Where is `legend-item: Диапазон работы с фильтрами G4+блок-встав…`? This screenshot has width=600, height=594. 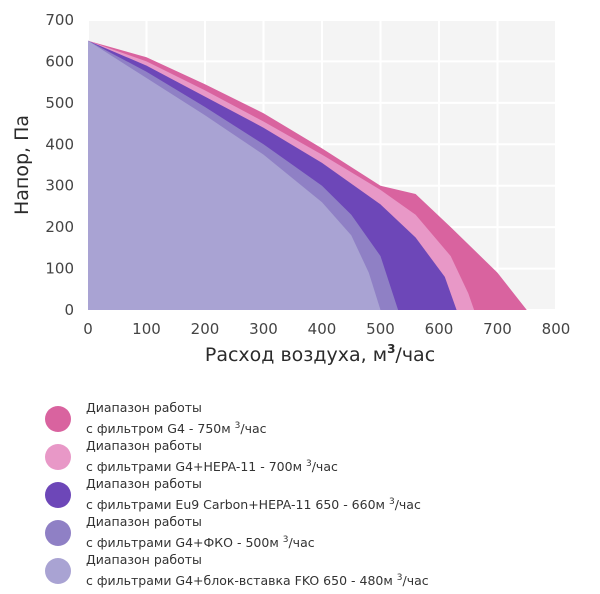 legend-item: Диапазон работы с фильтрами G4+блок-встав… is located at coordinates (310, 569).